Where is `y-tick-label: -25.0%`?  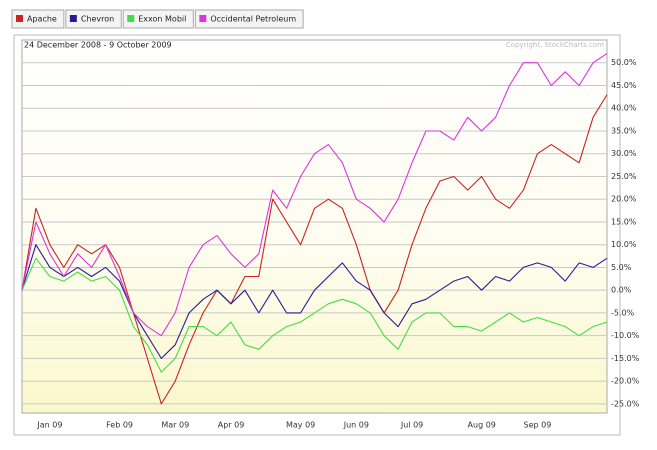 y-tick-label: -25.0% is located at coordinates (625, 403).